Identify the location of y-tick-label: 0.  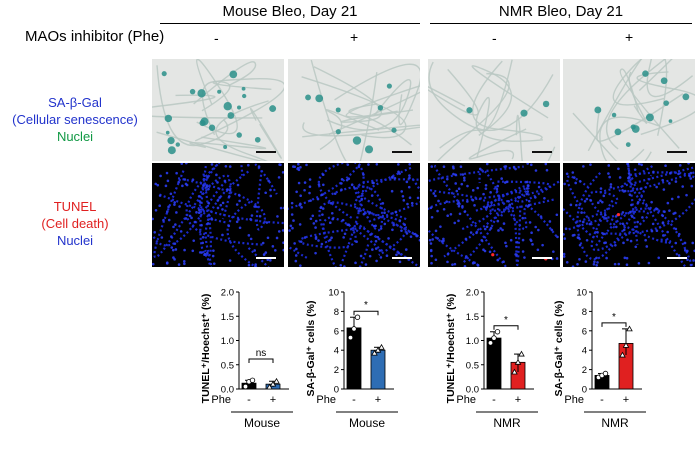
(584, 390).